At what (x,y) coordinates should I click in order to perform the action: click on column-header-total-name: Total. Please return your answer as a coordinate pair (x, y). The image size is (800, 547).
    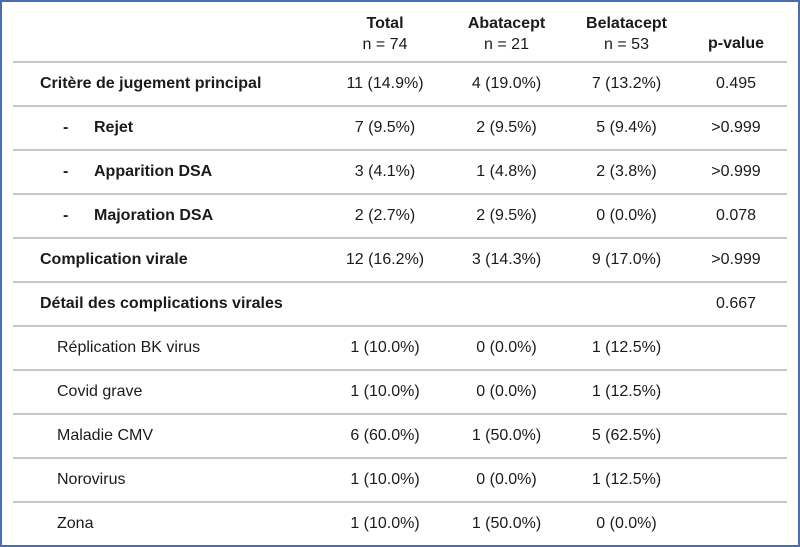
    Looking at the image, I should click on (385, 24).